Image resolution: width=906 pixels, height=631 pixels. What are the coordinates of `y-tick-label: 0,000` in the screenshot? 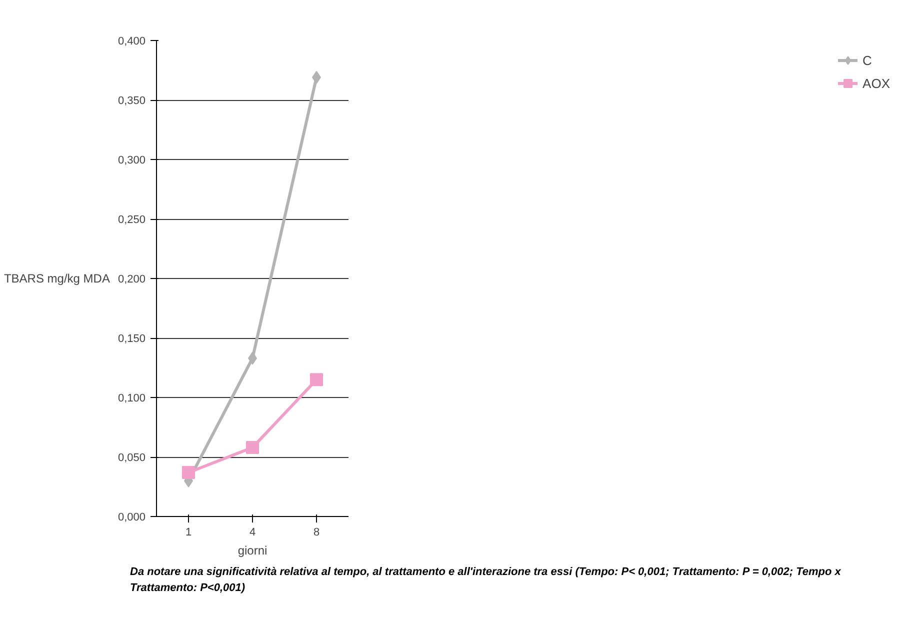 It's located at (132, 518).